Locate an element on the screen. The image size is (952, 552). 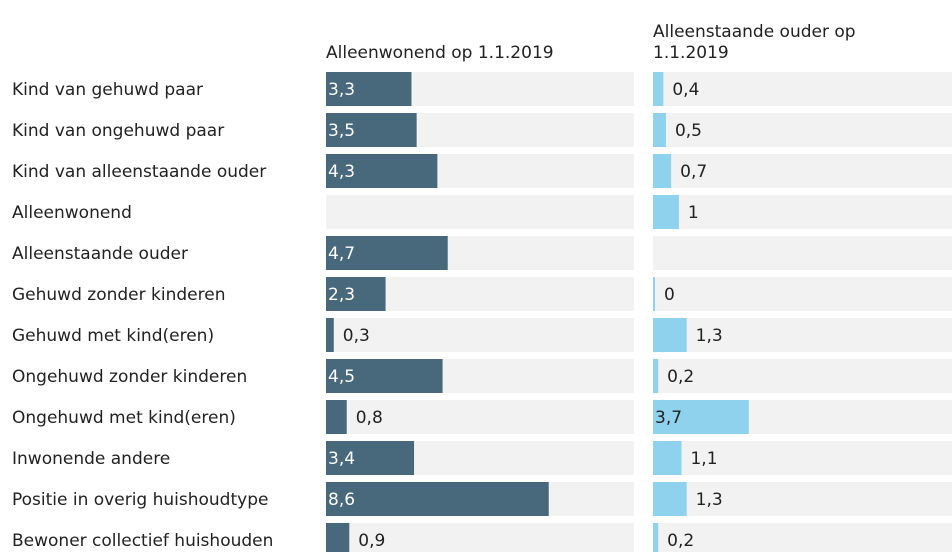
category-label: Positie in overig huishoudtype is located at coordinates (140, 500).